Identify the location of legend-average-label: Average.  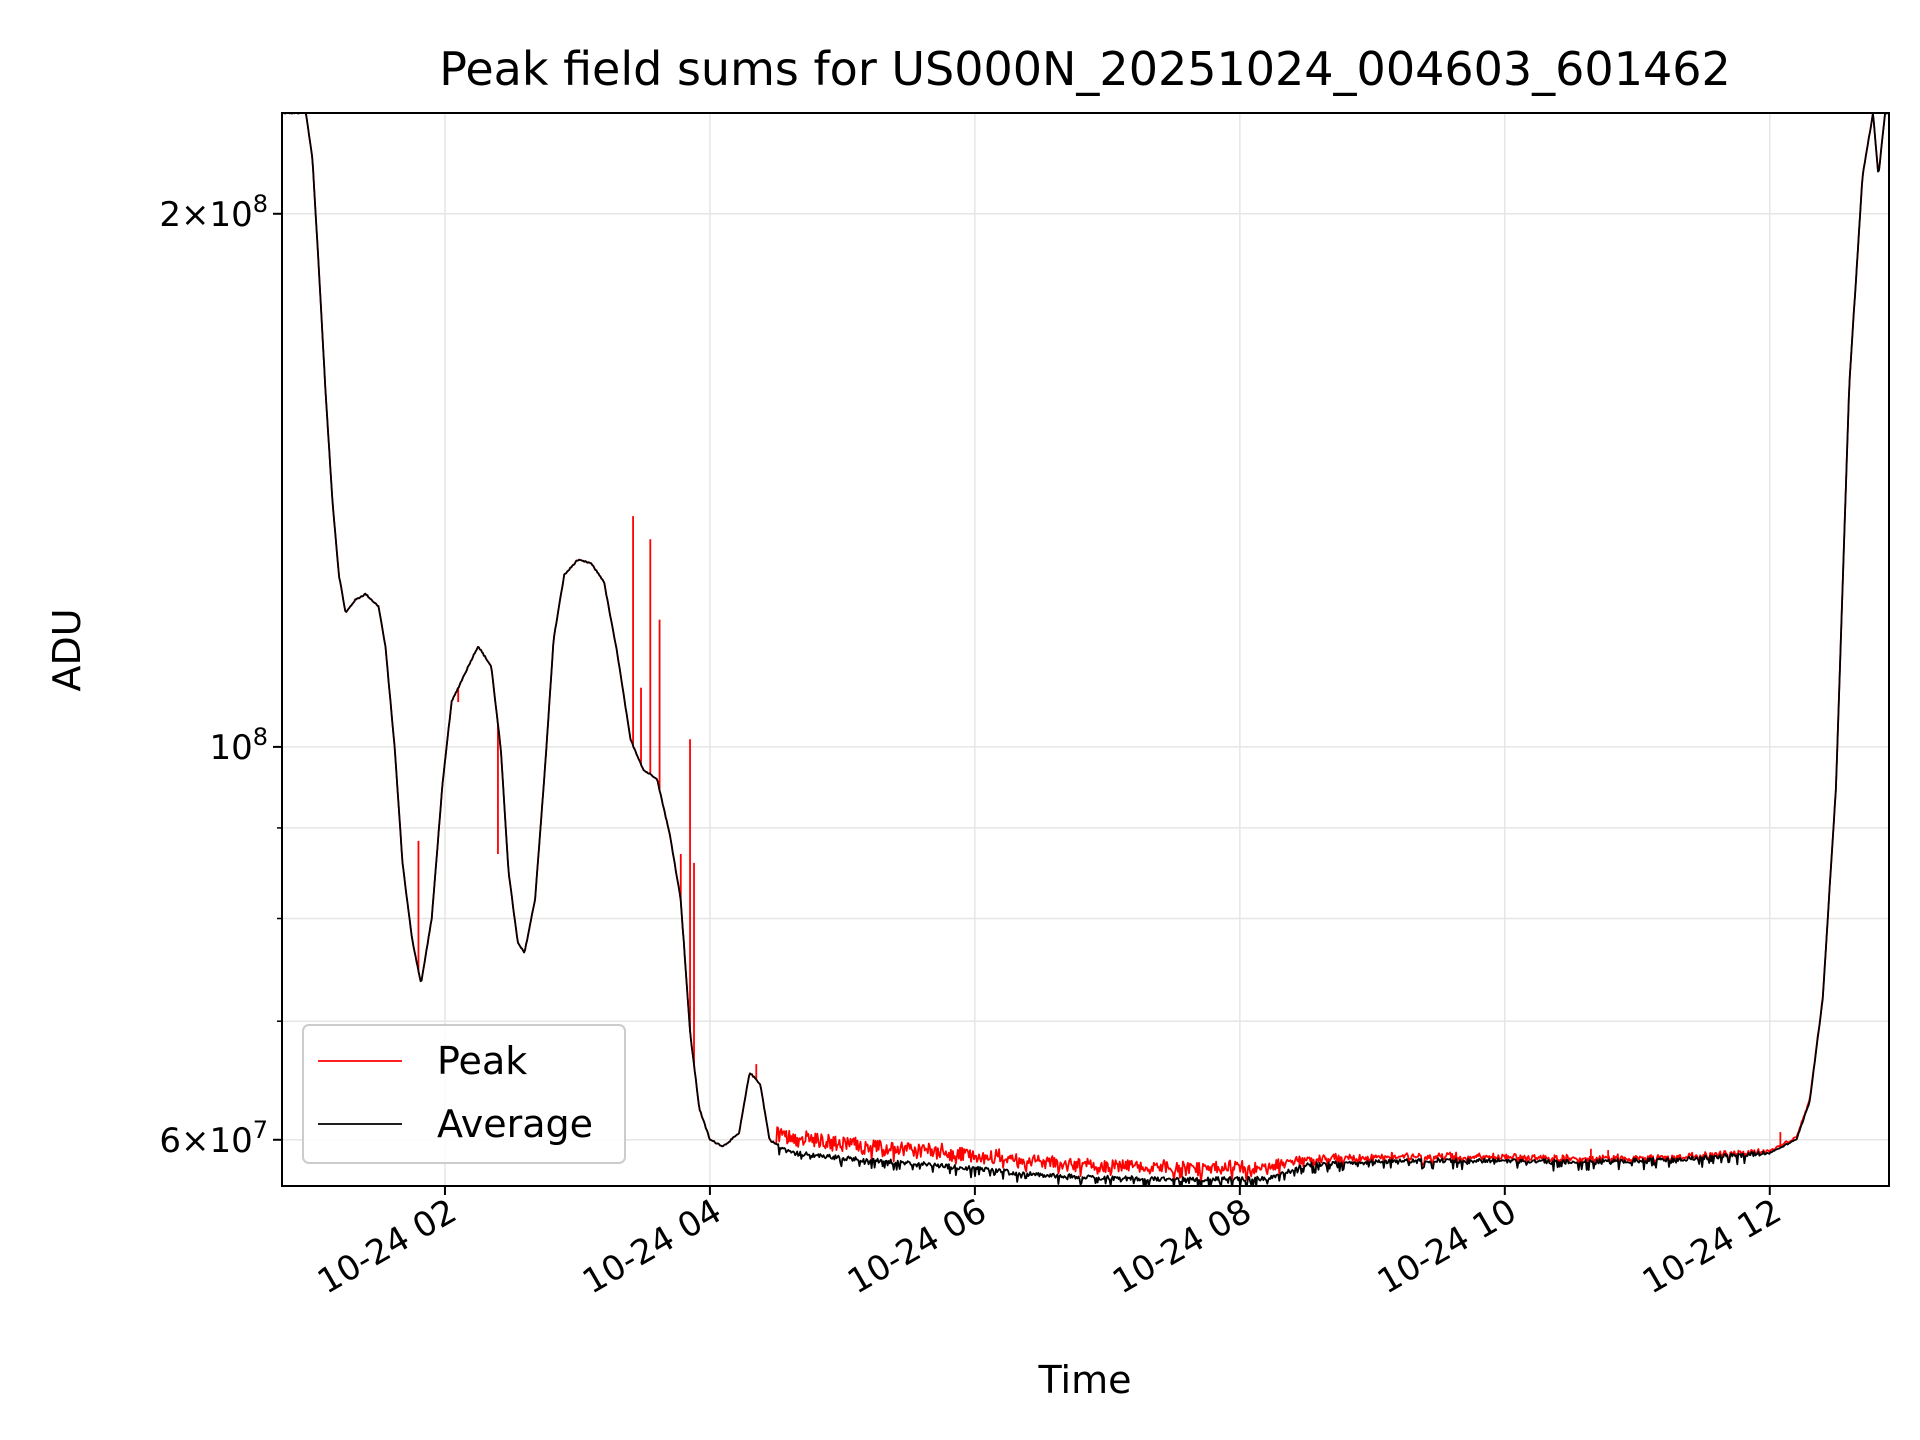
(515, 1124).